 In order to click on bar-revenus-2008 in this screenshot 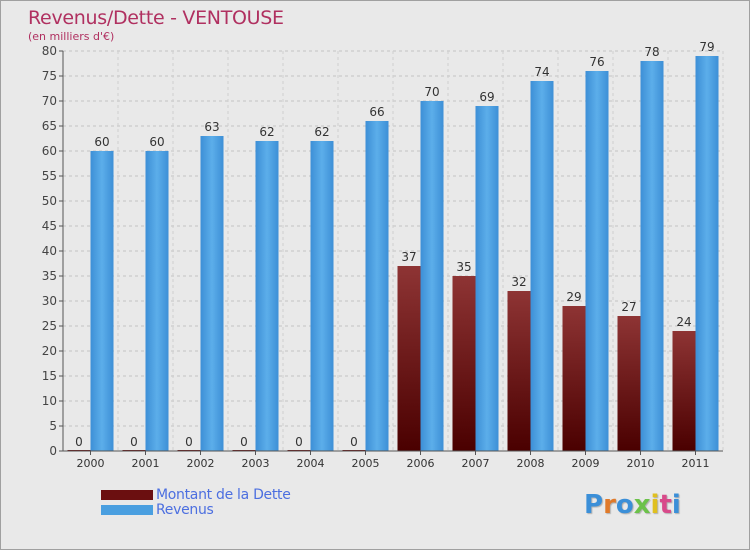, I will do `click(542, 266)`.